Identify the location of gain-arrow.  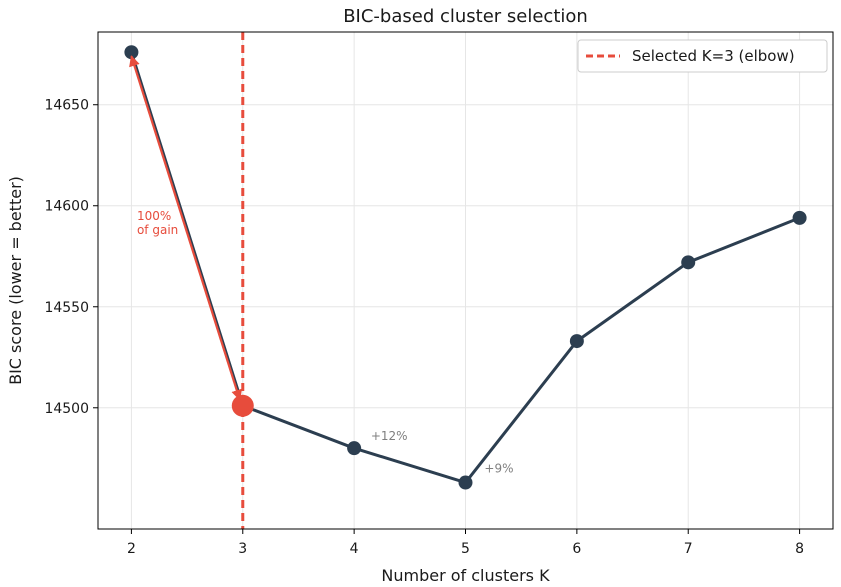
(186, 228).